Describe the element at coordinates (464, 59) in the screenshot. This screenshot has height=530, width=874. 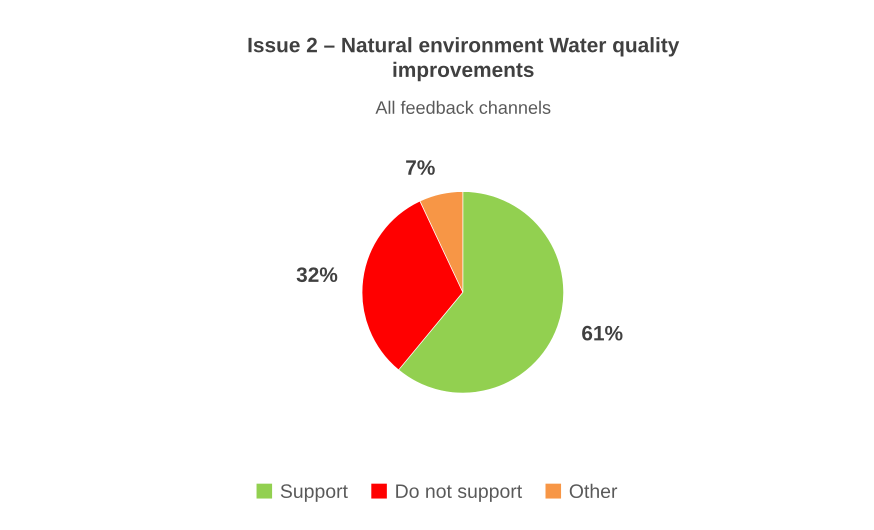
I see `chart-title: Issue 2 – Natural environment Water quality improvements` at that location.